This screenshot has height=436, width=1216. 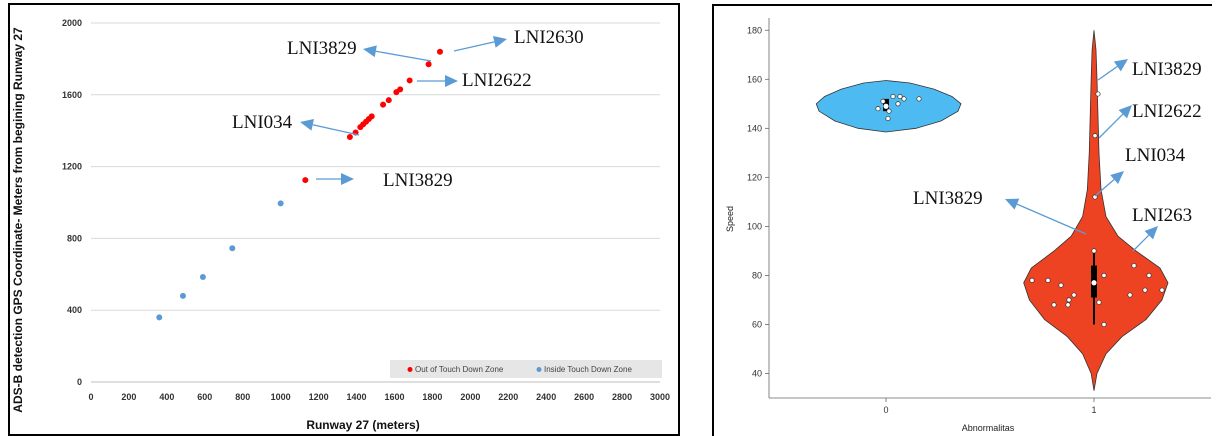 What do you see at coordinates (588, 369) in the screenshot?
I see `legend-label-in: Inside Touch Down Zone` at bounding box center [588, 369].